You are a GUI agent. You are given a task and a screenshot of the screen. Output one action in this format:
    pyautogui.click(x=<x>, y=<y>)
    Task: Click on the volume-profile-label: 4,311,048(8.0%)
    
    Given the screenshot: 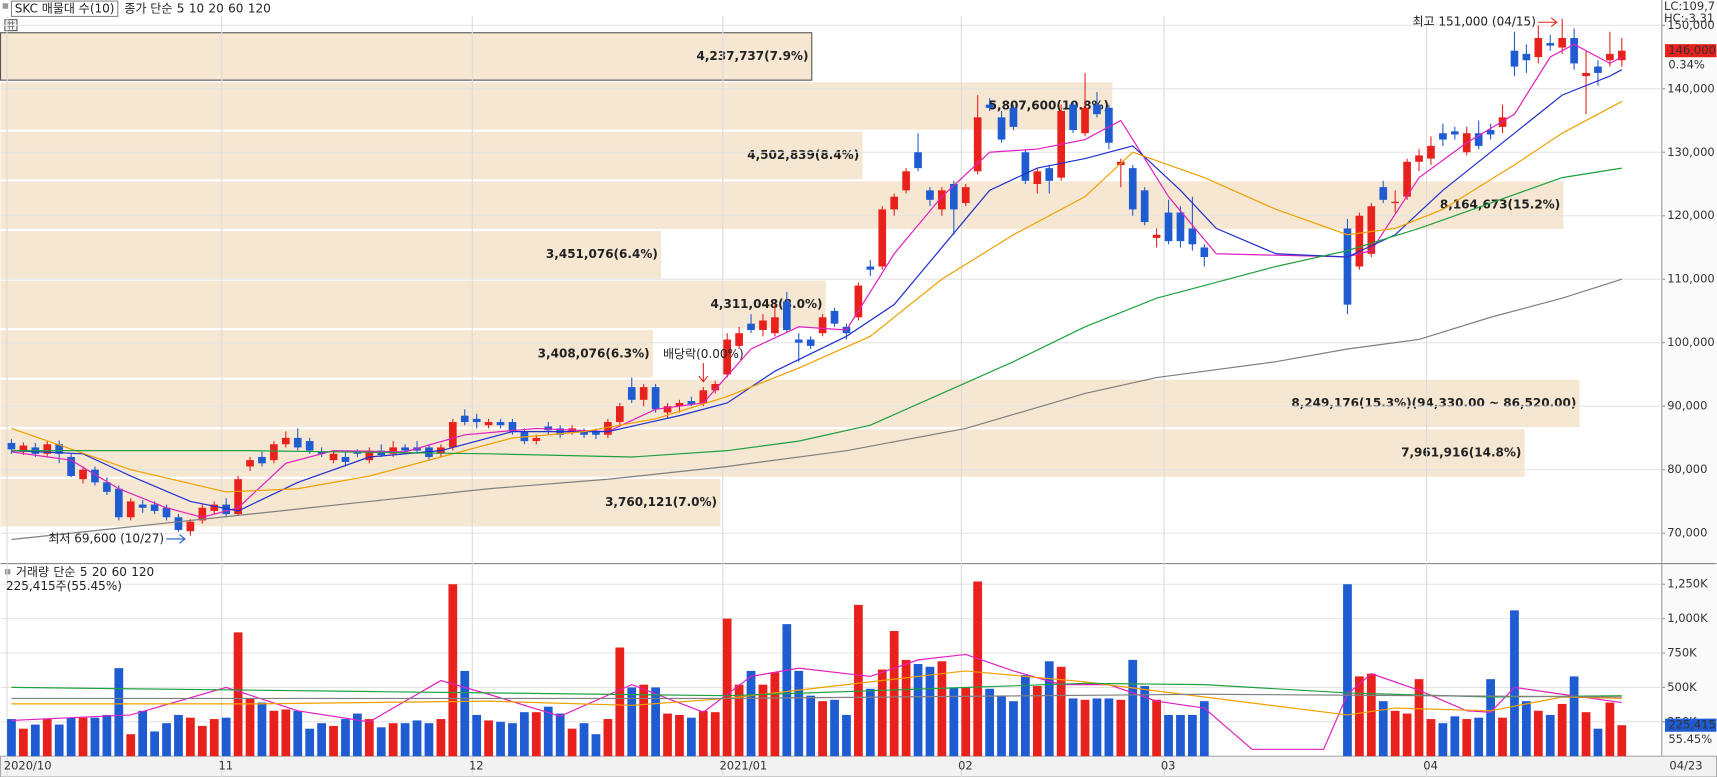 What is the action you would take?
    pyautogui.click(x=767, y=304)
    